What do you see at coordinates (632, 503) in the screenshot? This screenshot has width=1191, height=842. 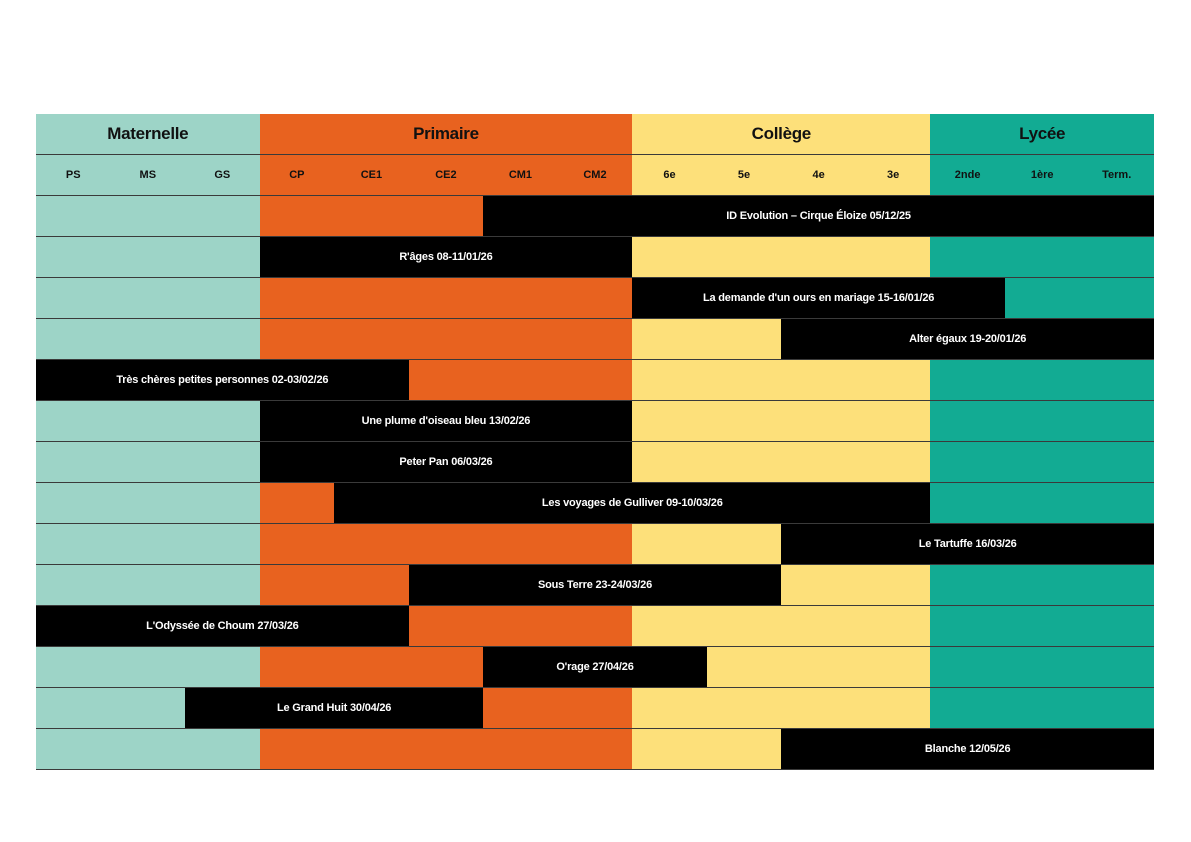 I see `event-bar: Les voyages de Gulliver 09-10/03/26` at bounding box center [632, 503].